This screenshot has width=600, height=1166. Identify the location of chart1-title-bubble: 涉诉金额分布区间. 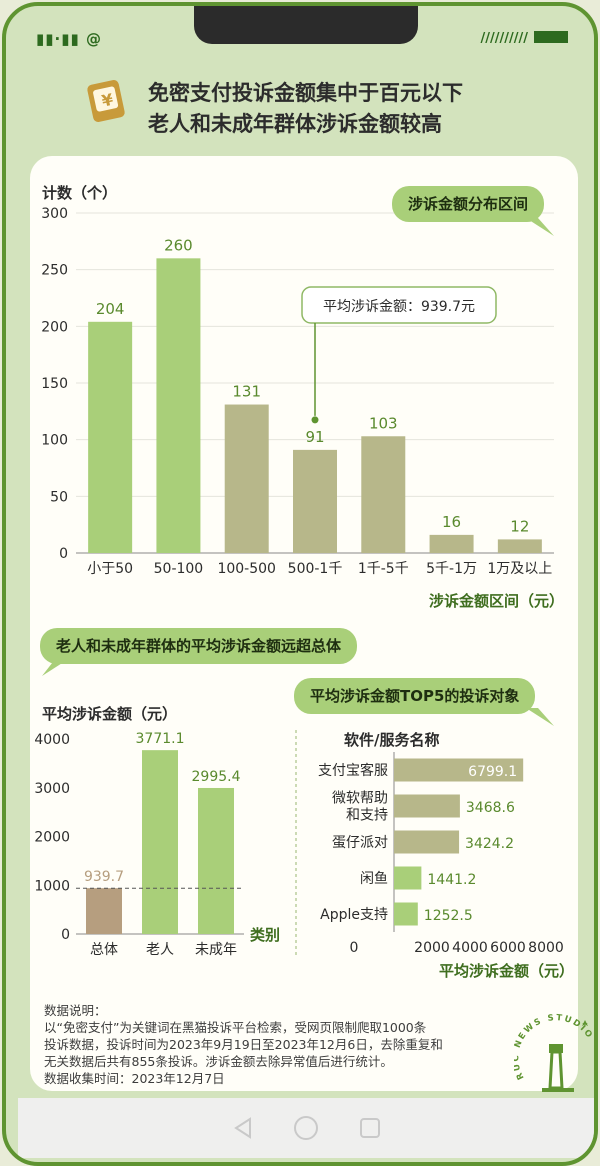
(468, 204).